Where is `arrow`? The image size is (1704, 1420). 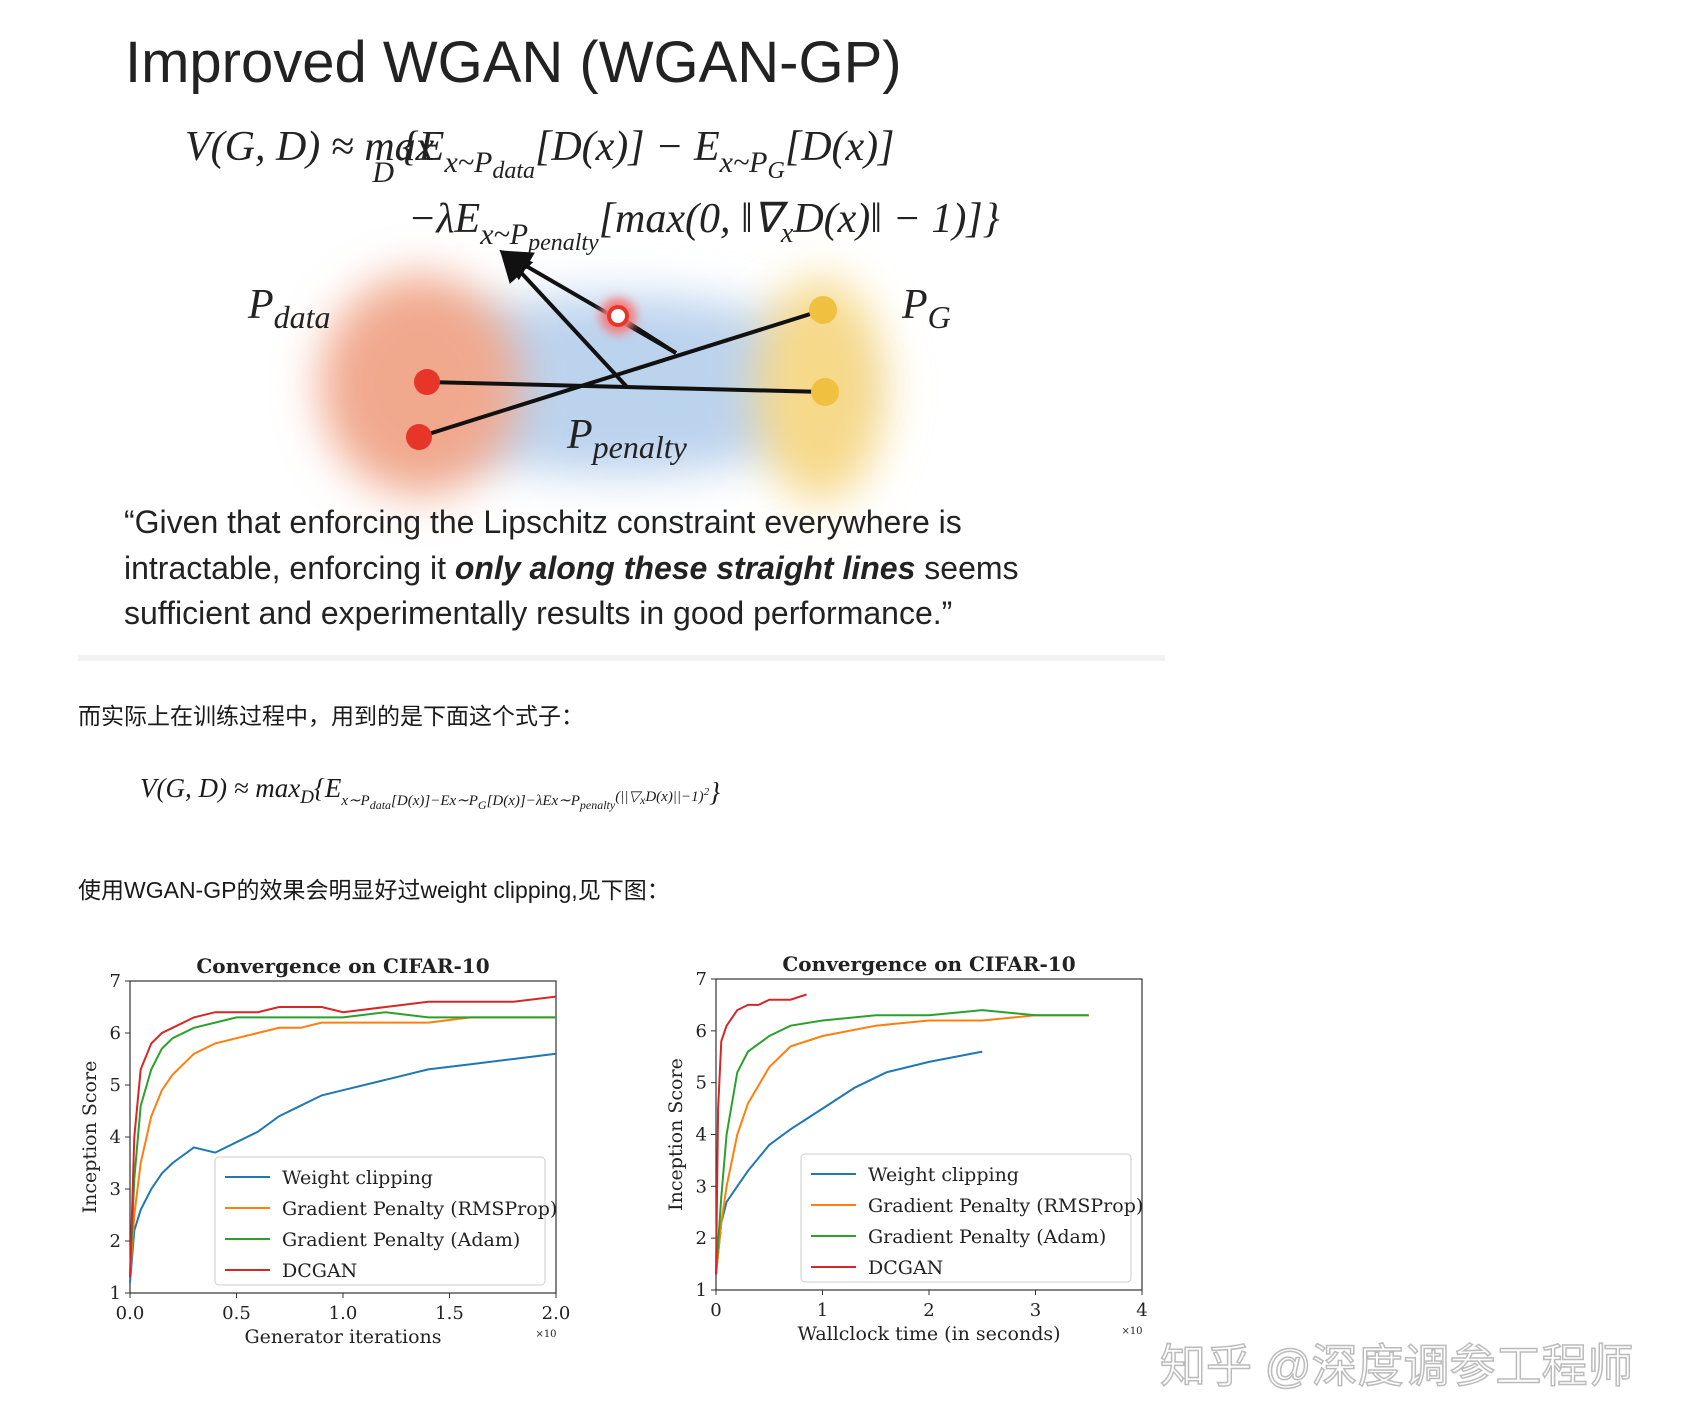 arrow is located at coordinates (588, 302).